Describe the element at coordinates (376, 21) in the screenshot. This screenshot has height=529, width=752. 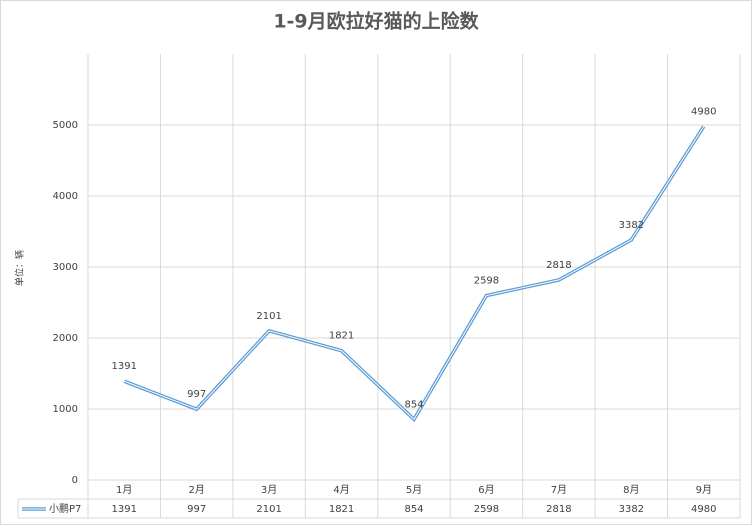
I see `chart-title: 1-9月欧拉好猫的上险数` at that location.